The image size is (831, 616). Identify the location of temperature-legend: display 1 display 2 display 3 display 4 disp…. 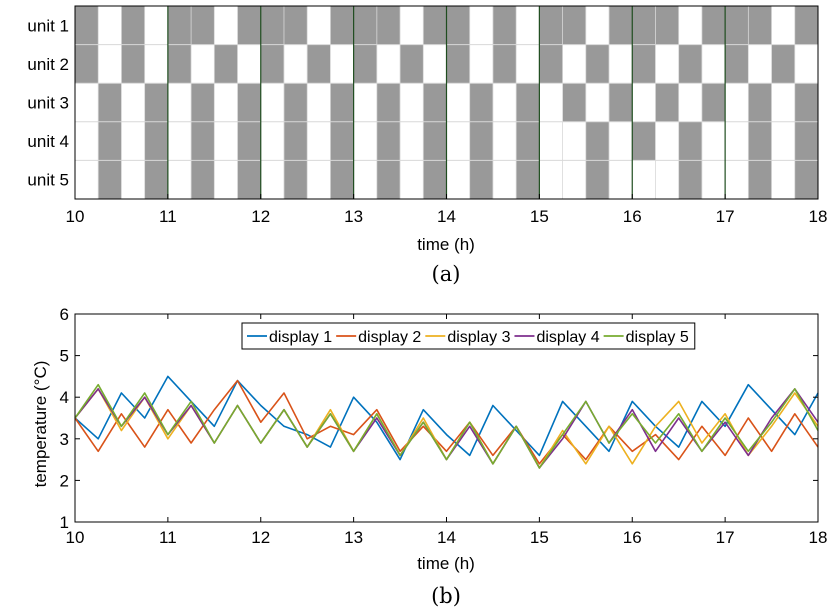
(468, 336).